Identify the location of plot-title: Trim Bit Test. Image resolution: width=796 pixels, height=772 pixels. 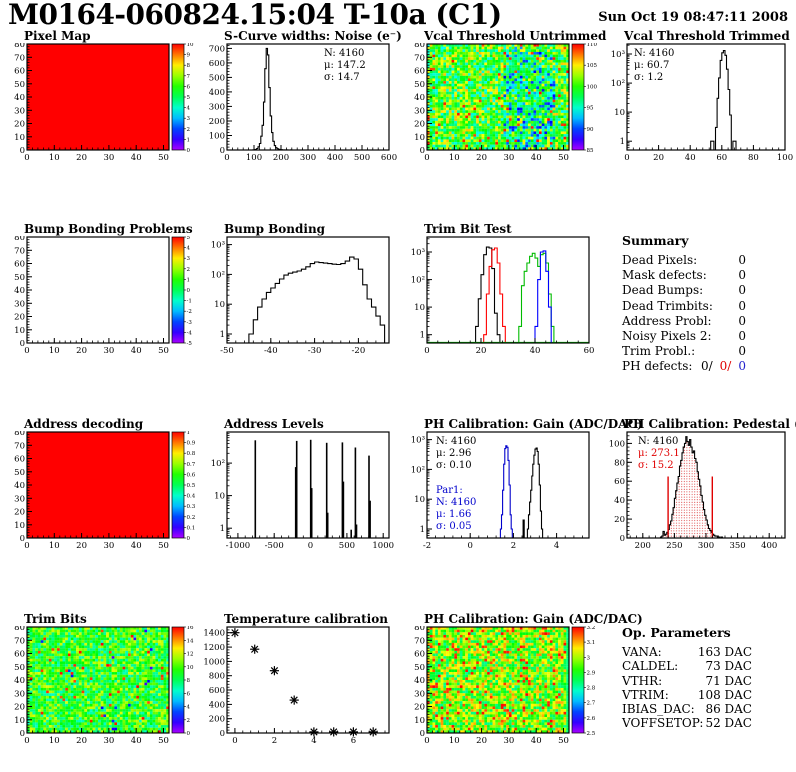
(468, 229).